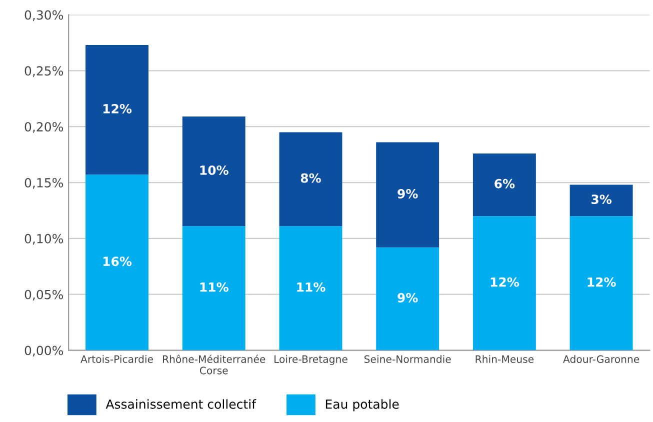  I want to click on x-tick-label: Loire-Bretagne, so click(311, 360).